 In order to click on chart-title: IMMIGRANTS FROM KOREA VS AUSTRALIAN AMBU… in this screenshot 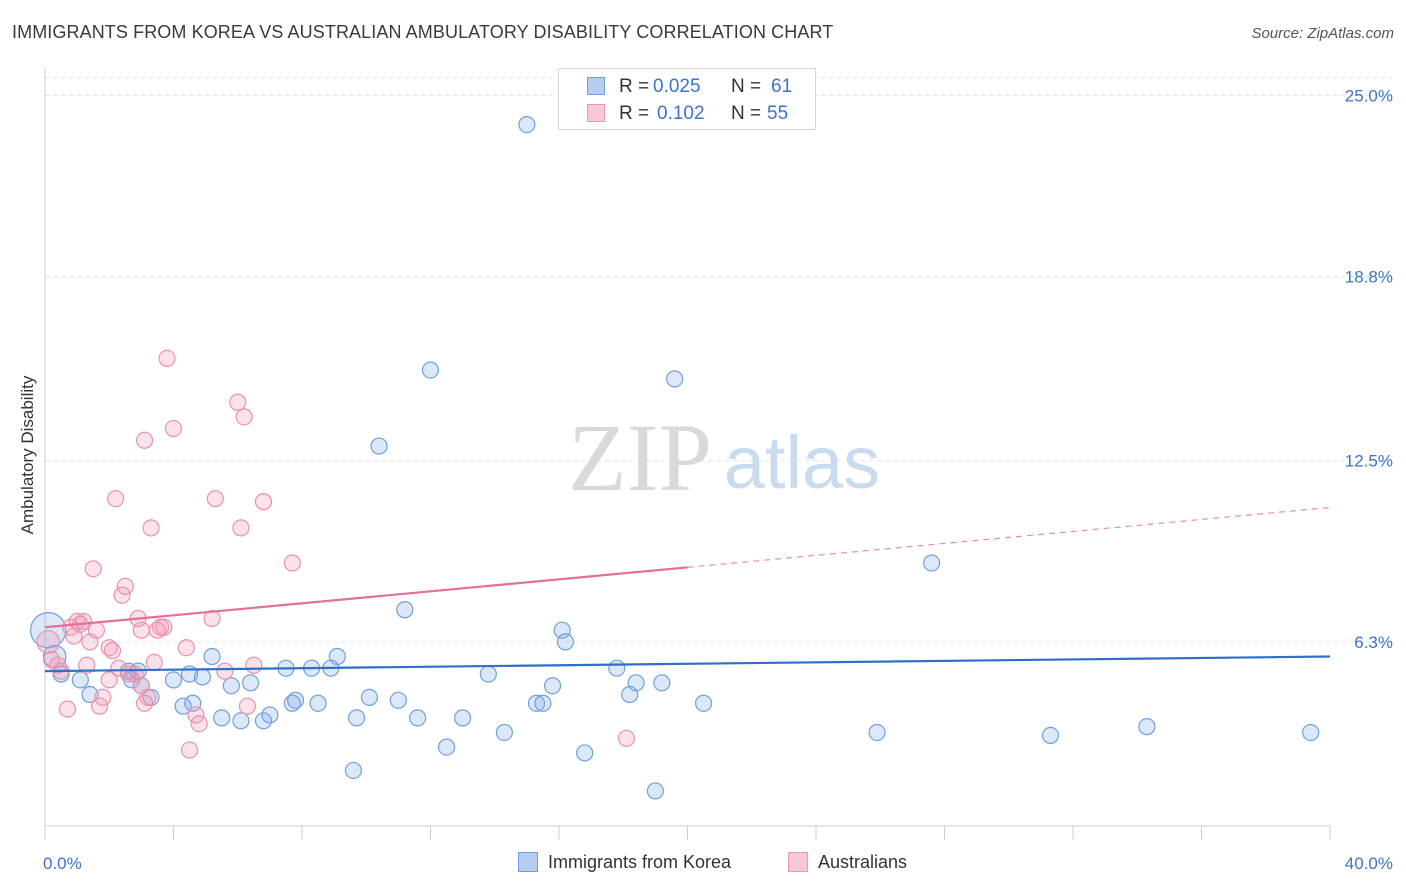, I will do `click(423, 32)`.